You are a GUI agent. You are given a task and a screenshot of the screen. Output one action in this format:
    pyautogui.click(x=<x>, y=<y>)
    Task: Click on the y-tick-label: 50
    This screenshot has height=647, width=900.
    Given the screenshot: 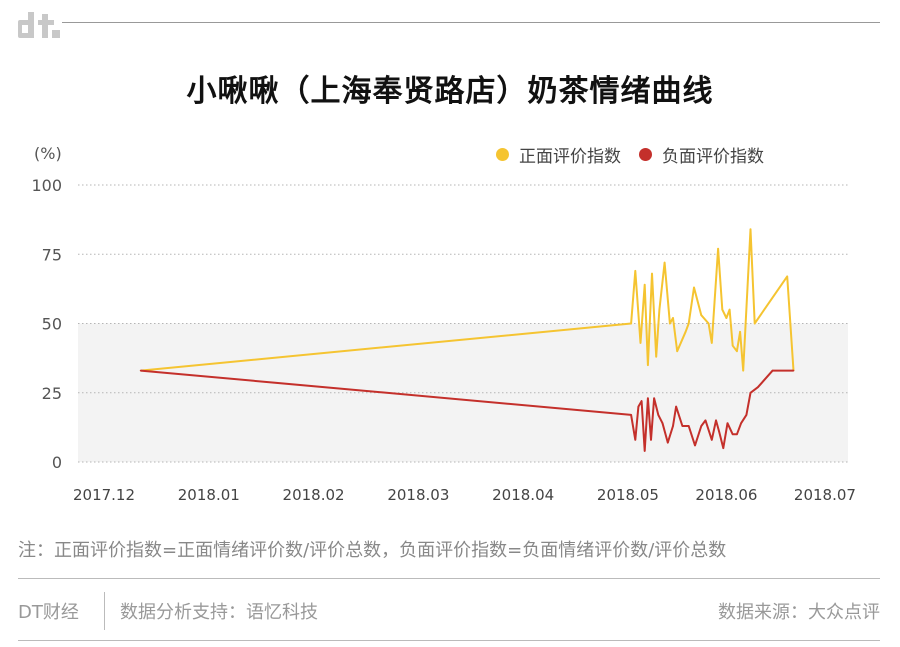 What is the action you would take?
    pyautogui.click(x=52, y=324)
    